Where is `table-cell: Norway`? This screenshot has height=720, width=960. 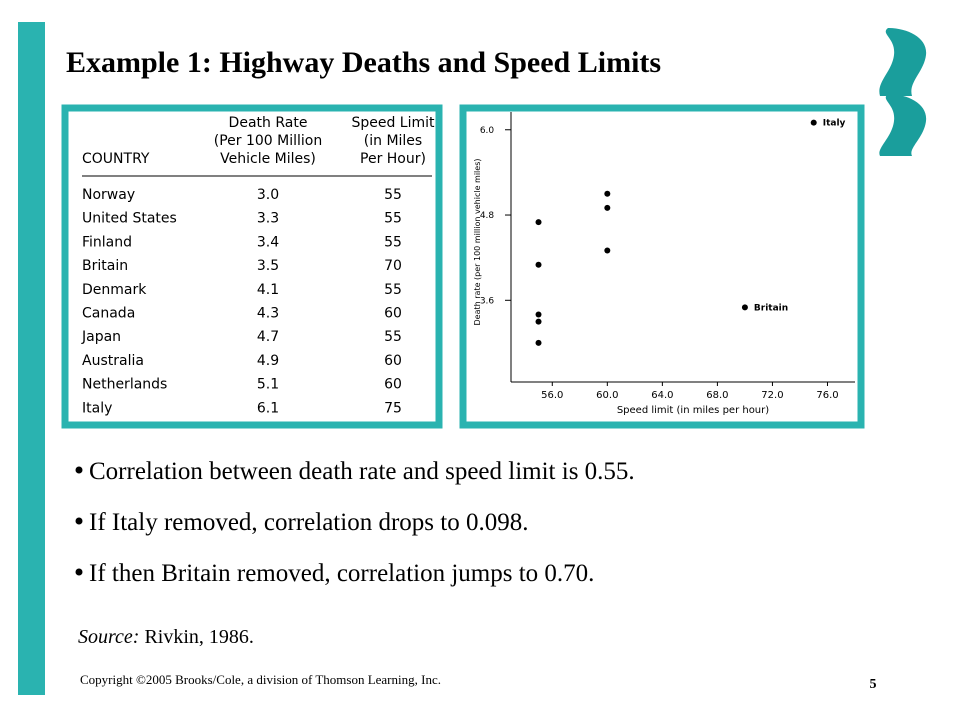 table-cell: Norway is located at coordinates (108, 195).